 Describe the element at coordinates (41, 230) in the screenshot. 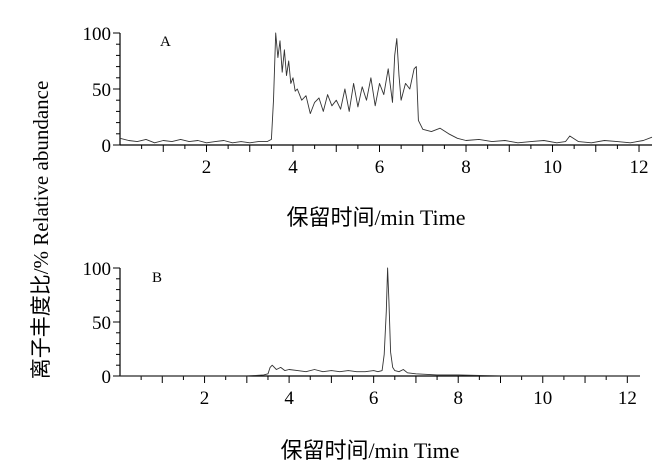

I see `y-axis-label: 离子丰度比/% Relative abundance` at that location.